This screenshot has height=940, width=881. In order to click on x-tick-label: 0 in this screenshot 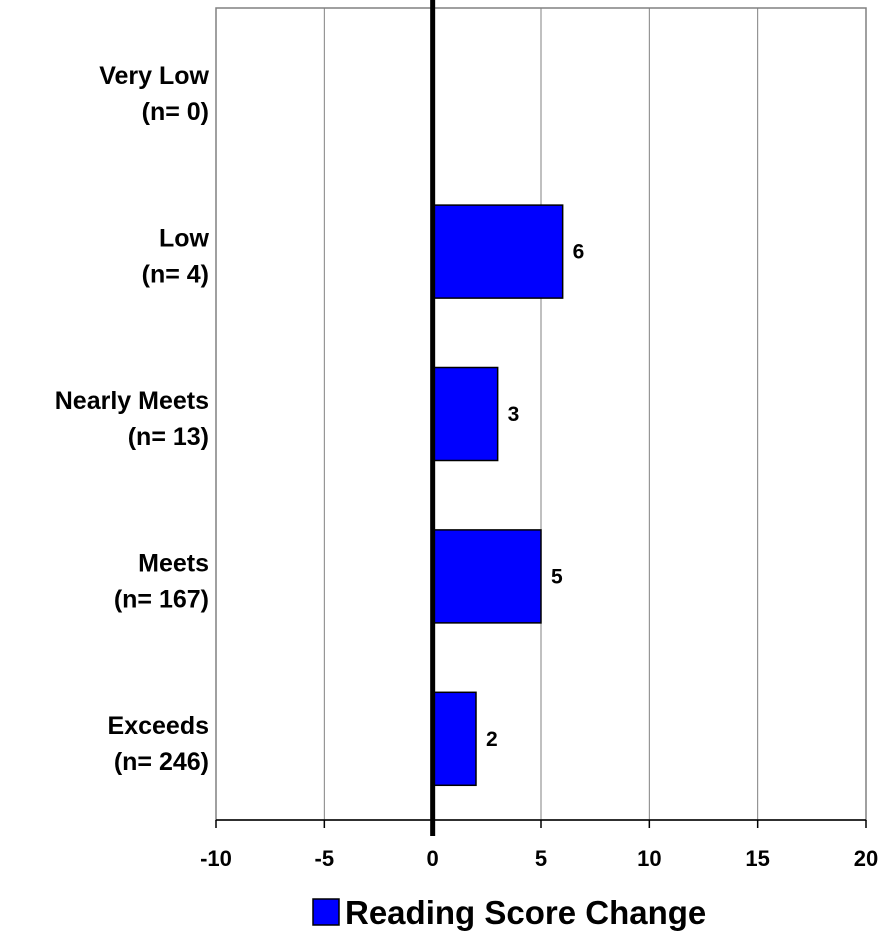, I will do `click(433, 858)`.